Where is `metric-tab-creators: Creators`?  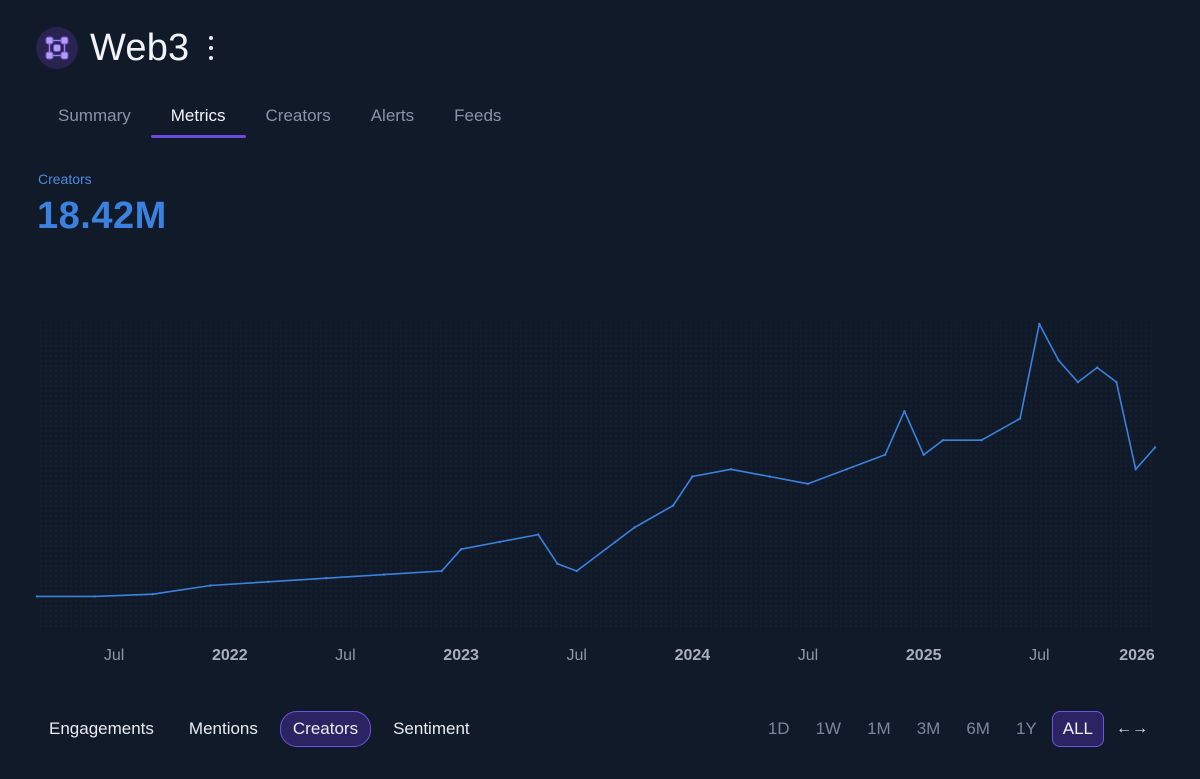
metric-tab-creators: Creators is located at coordinates (325, 729).